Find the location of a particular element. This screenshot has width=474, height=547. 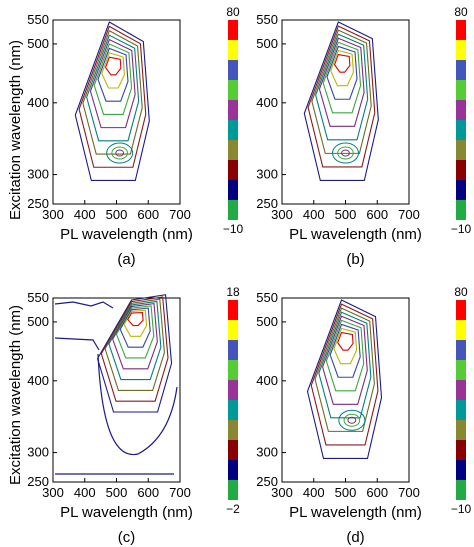

background-noise-contour is located at coordinates (114, 388).